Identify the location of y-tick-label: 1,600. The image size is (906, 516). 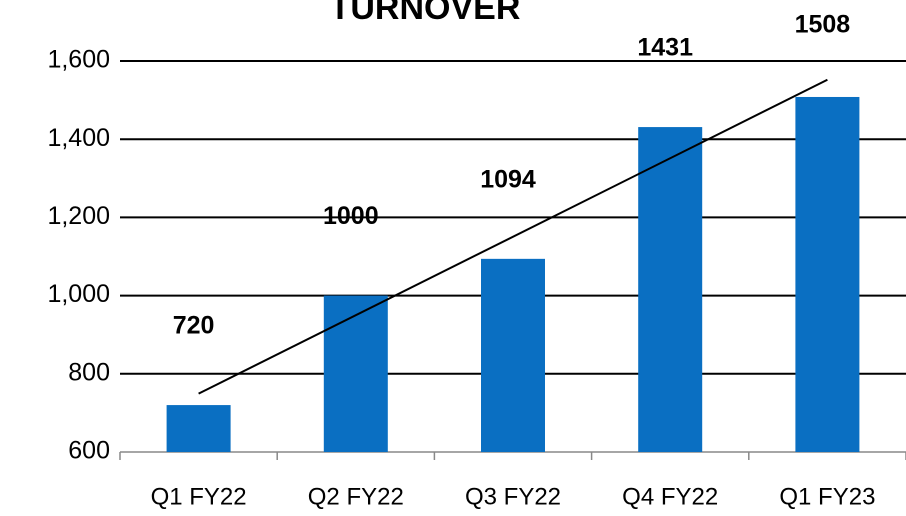
(78, 60).